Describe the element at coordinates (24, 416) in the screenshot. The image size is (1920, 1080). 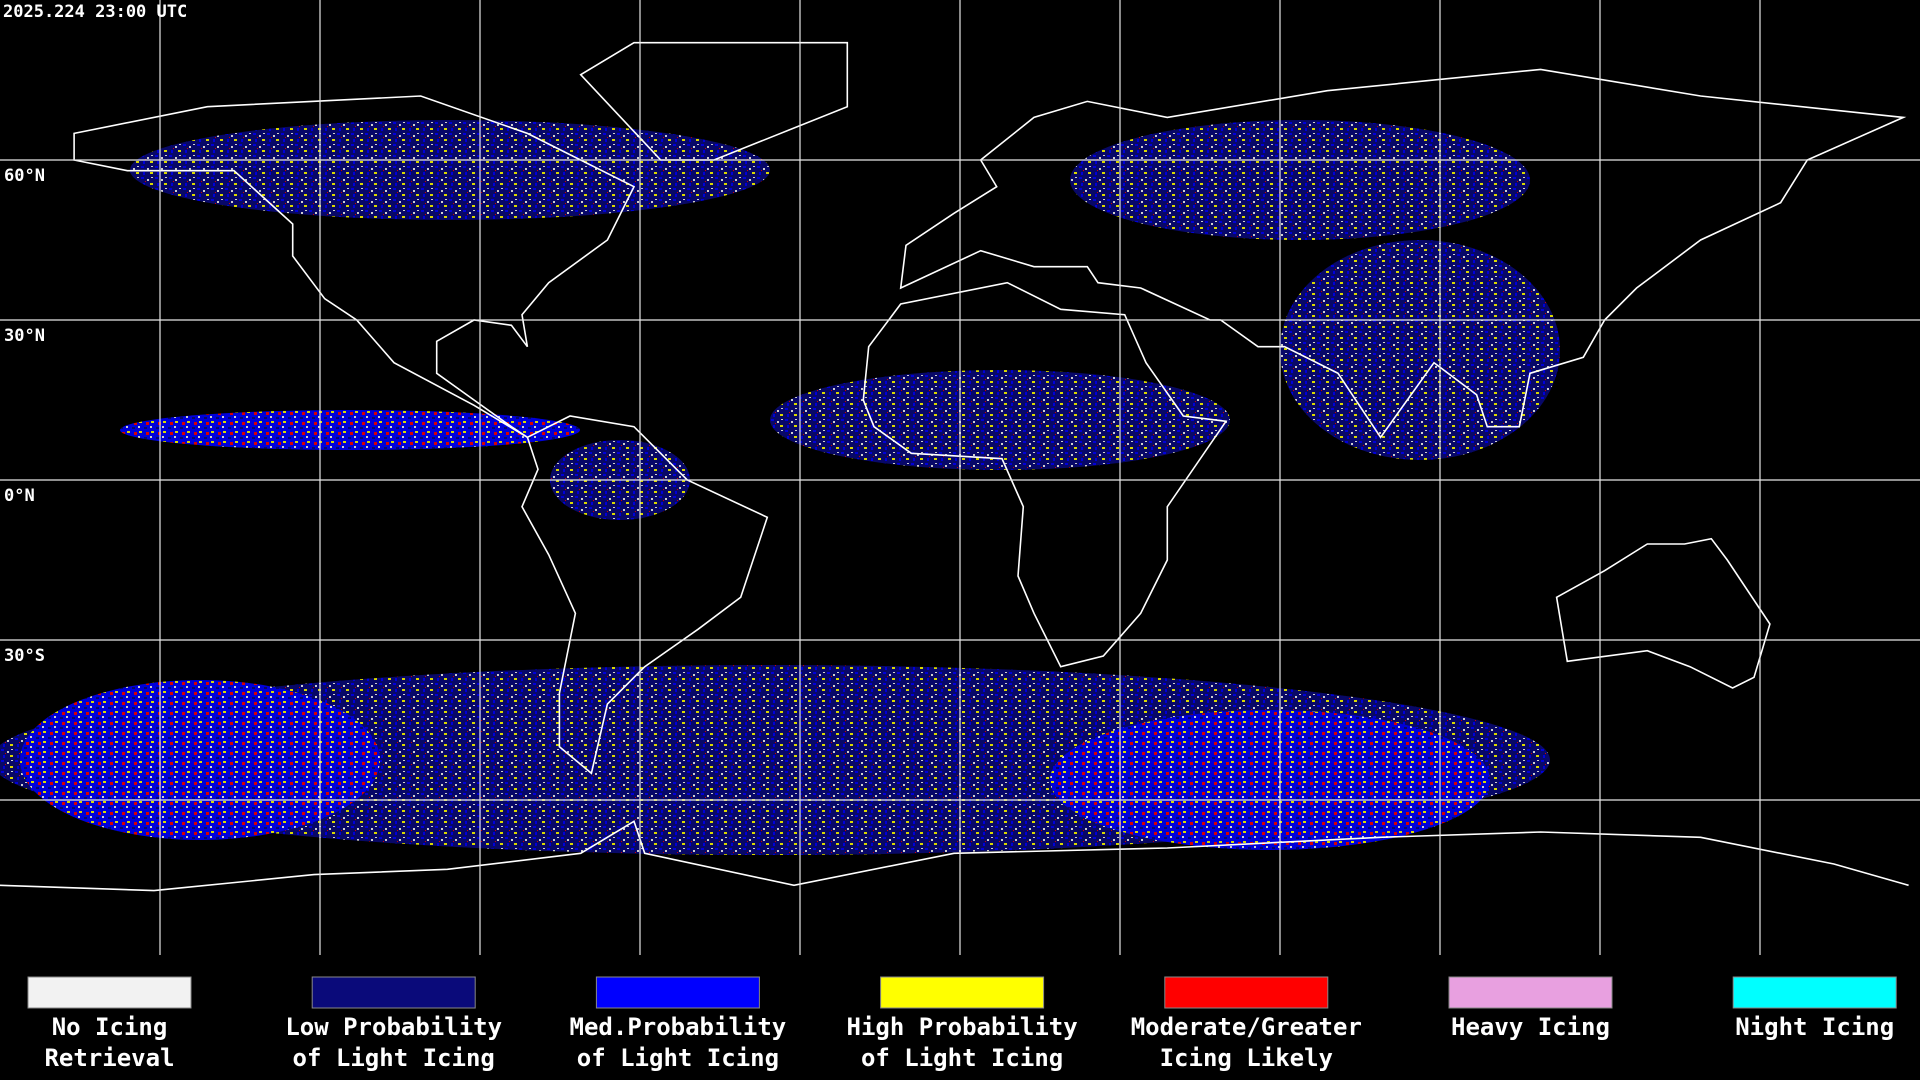
I see `latitude-labels: 60°N 30°N 0°N 30°S` at that location.